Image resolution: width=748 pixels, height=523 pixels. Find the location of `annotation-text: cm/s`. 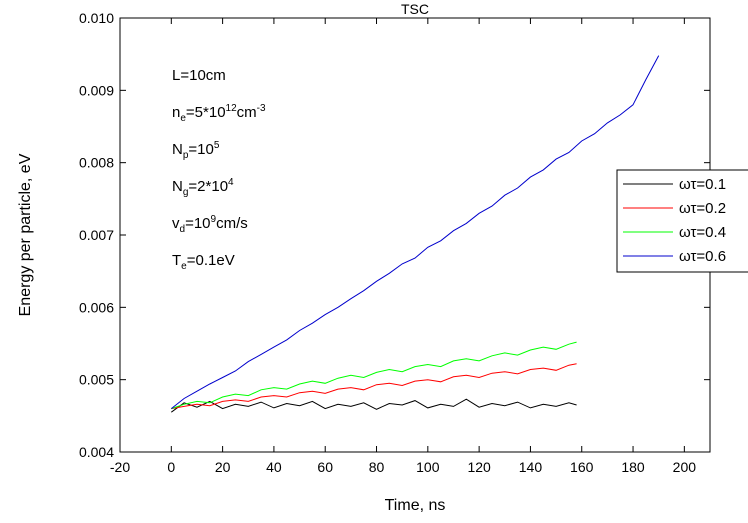

annotation-text: cm/s is located at coordinates (232, 223).